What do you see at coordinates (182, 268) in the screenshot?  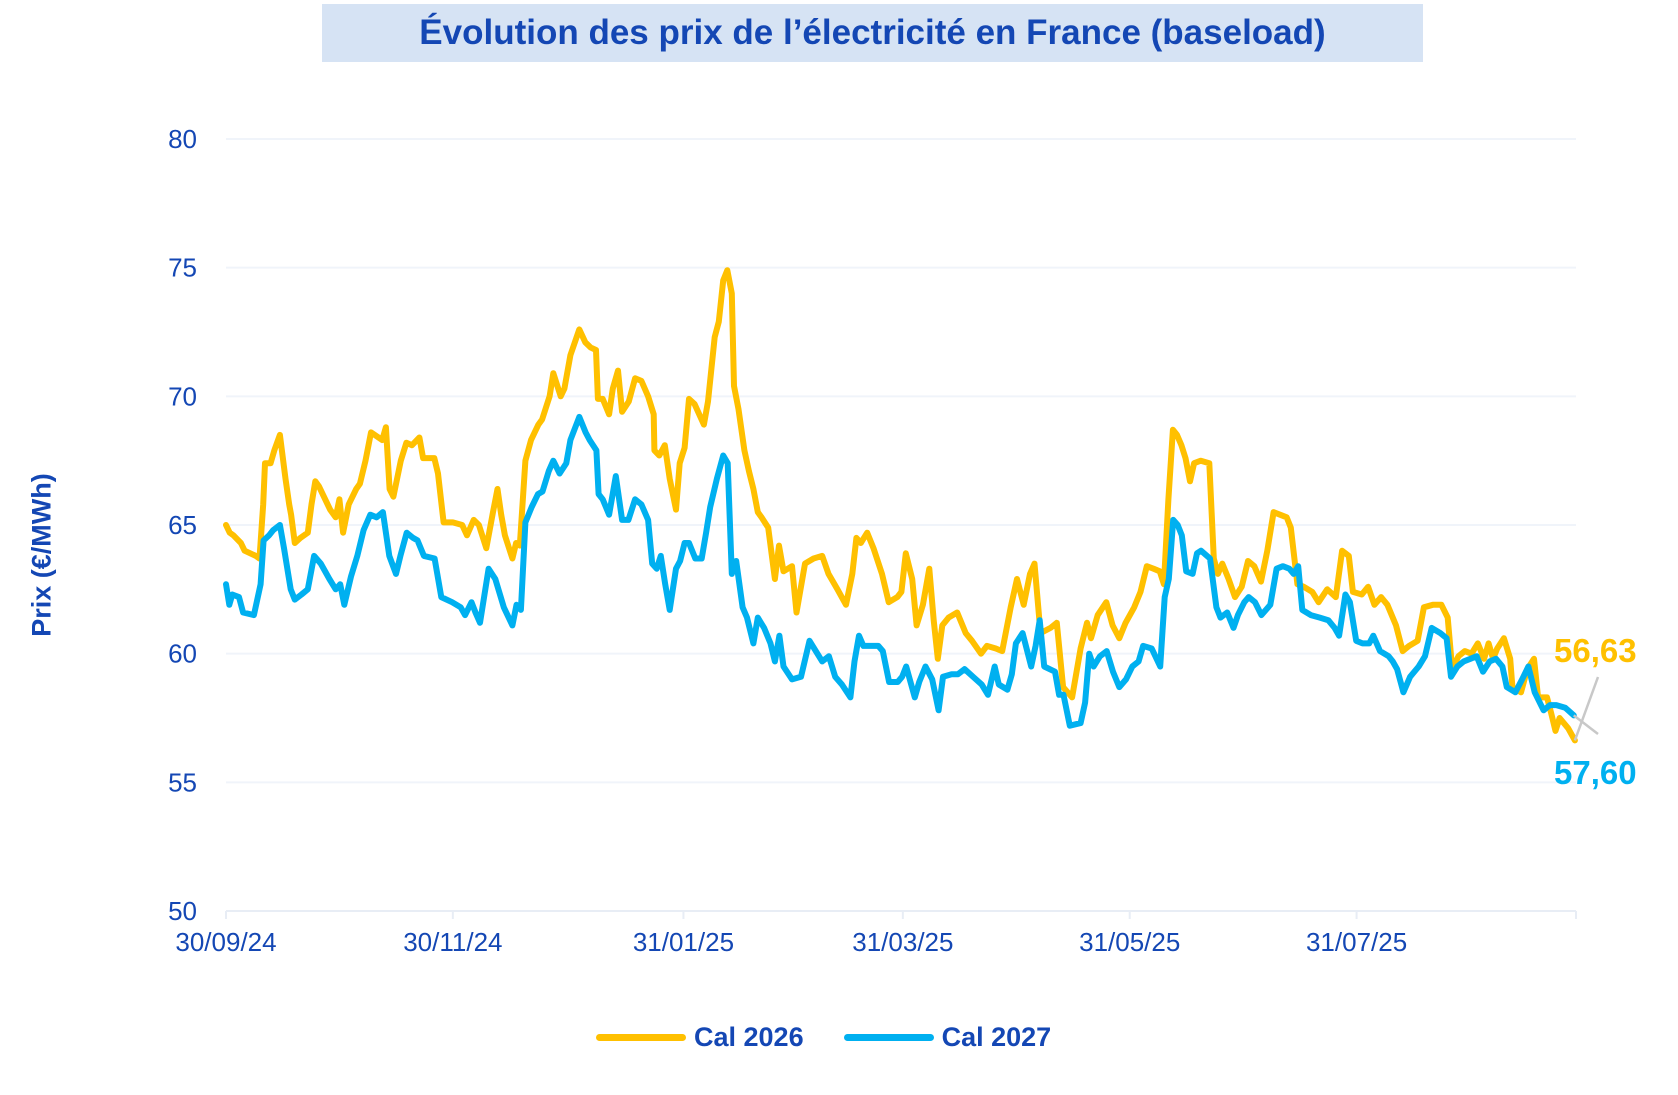 I see `y-tick-75: 75` at bounding box center [182, 268].